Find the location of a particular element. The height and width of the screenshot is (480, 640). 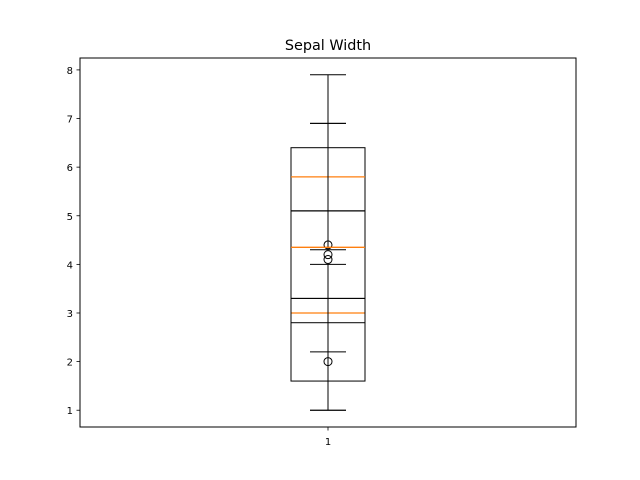

plot-area is located at coordinates (328, 242).